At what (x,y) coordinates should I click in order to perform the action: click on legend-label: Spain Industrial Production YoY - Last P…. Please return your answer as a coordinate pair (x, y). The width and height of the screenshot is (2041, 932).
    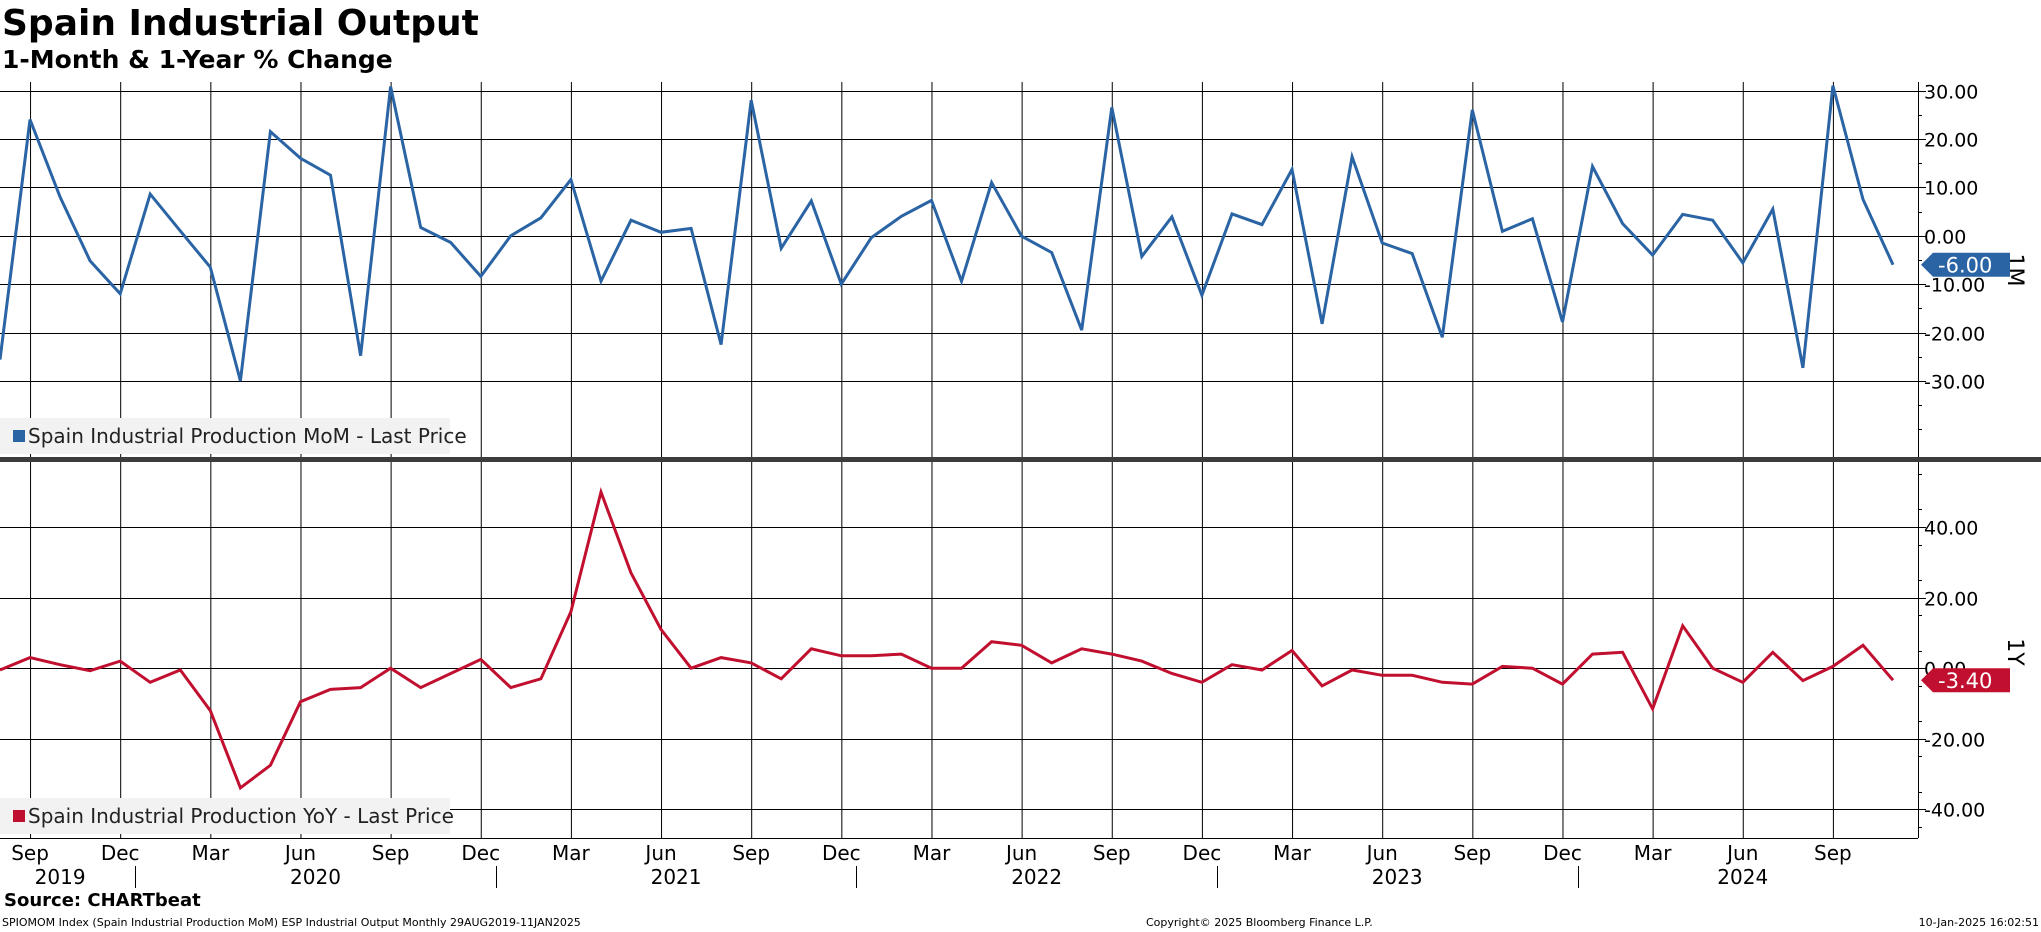
    Looking at the image, I should click on (241, 816).